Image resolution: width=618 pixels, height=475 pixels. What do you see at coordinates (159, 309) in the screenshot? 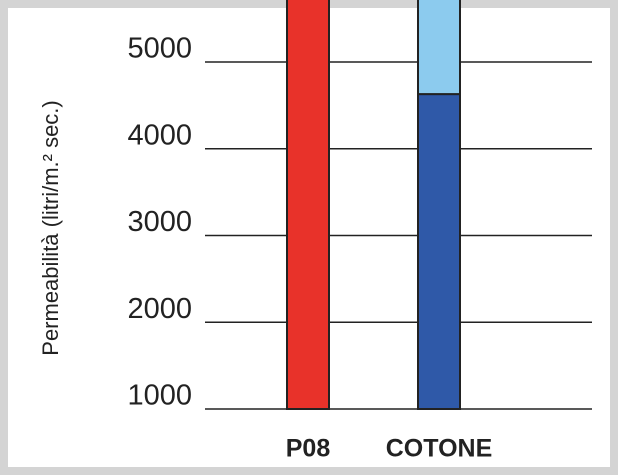
I see `y-tick-label: 2000` at bounding box center [159, 309].